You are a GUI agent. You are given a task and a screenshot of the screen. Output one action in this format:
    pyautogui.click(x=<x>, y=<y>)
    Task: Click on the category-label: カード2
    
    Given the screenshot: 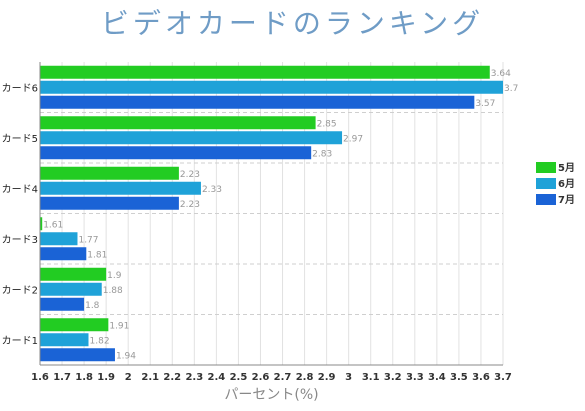 What is the action you would take?
    pyautogui.click(x=20, y=290)
    